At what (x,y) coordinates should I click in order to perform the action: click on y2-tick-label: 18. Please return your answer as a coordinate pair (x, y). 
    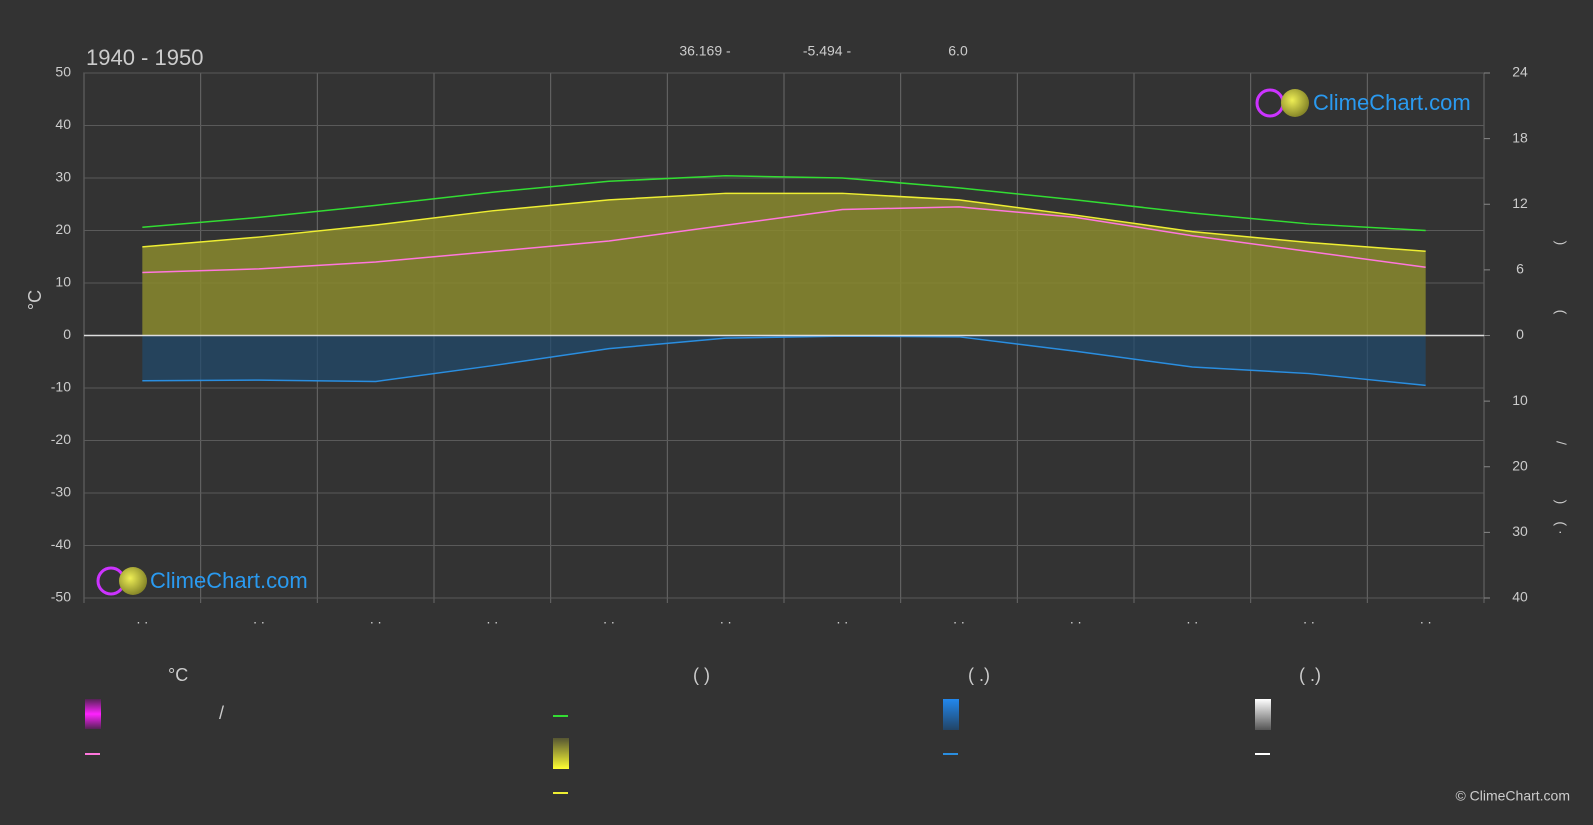
    Looking at the image, I should click on (1520, 137).